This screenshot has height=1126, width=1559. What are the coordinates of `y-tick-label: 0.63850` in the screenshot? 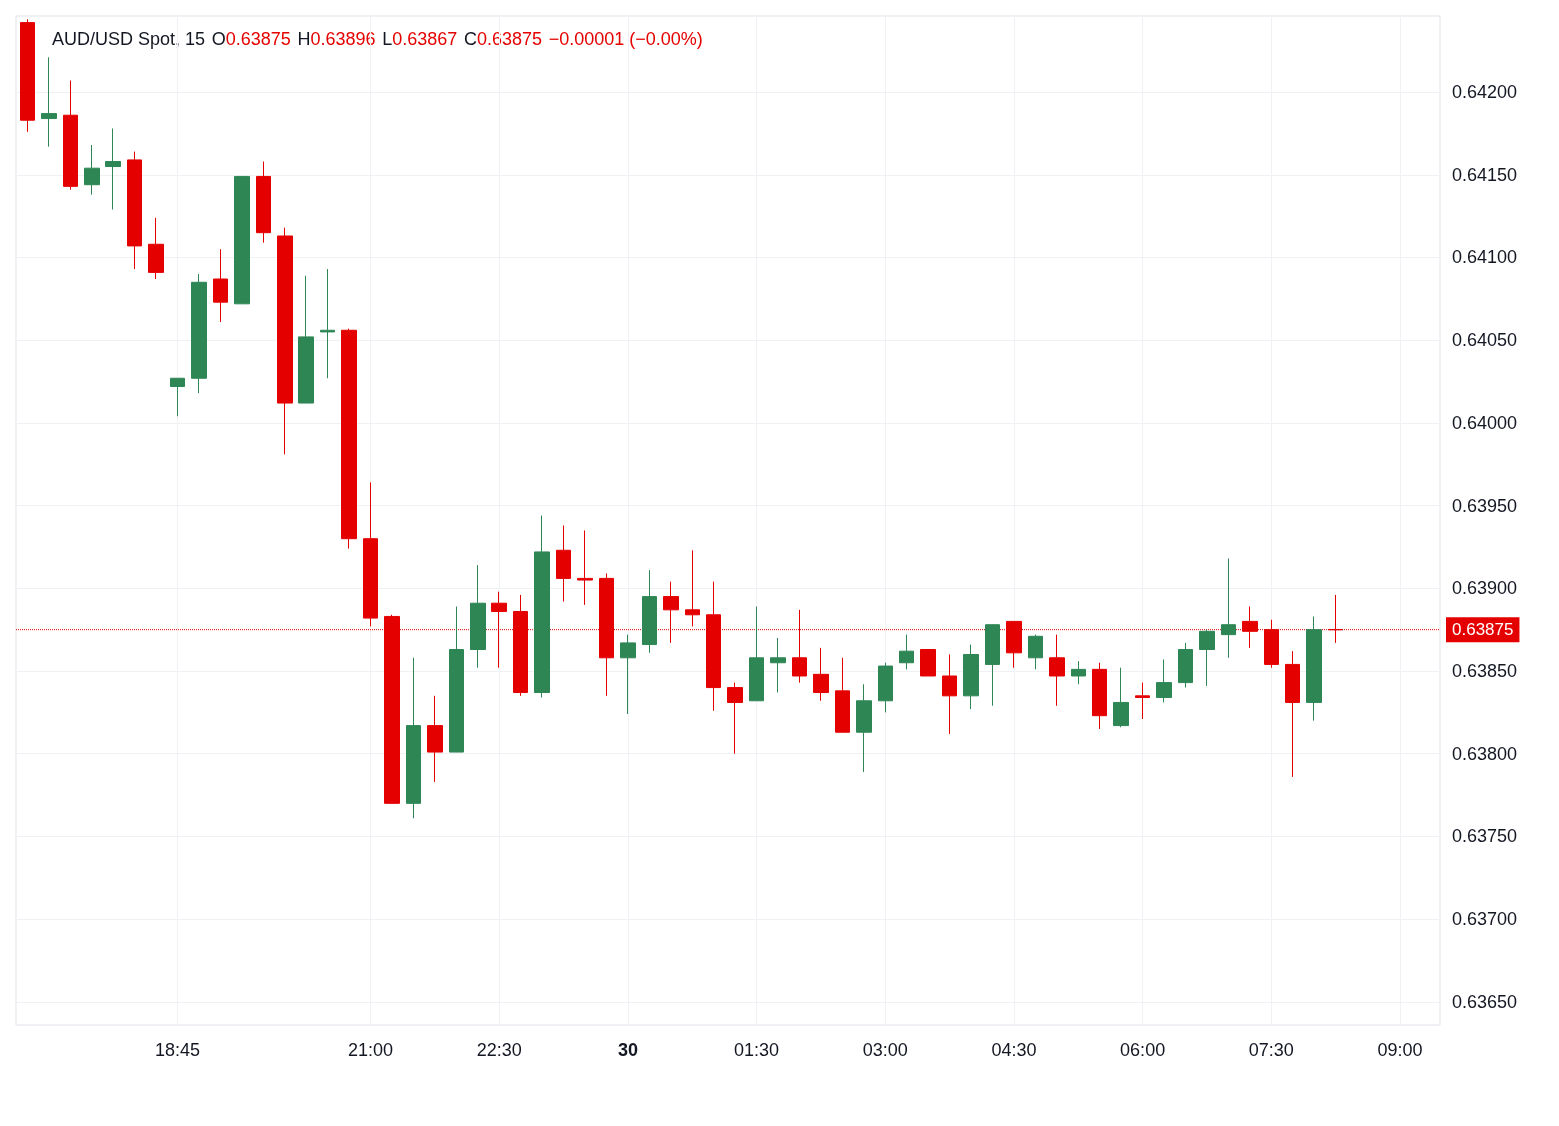 It's located at (1485, 671).